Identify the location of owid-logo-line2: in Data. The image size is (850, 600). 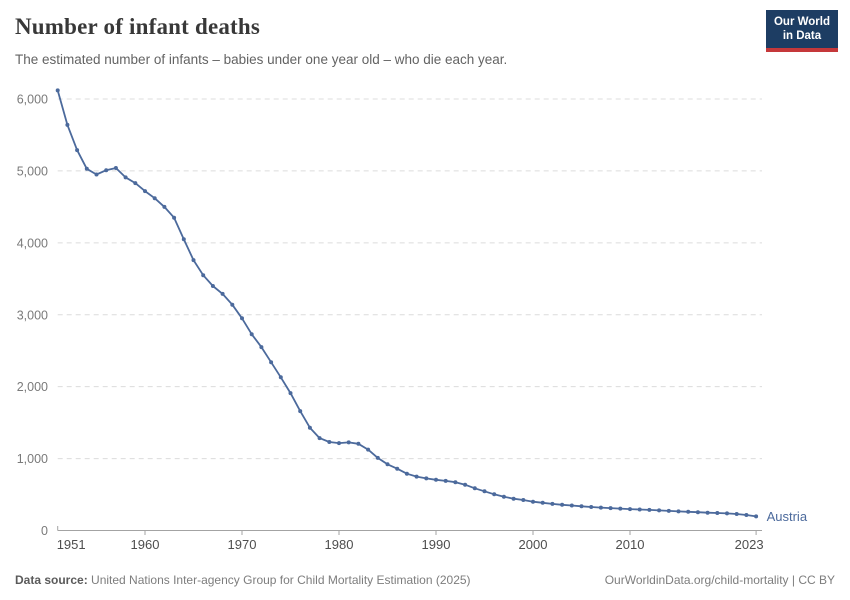
(802, 35).